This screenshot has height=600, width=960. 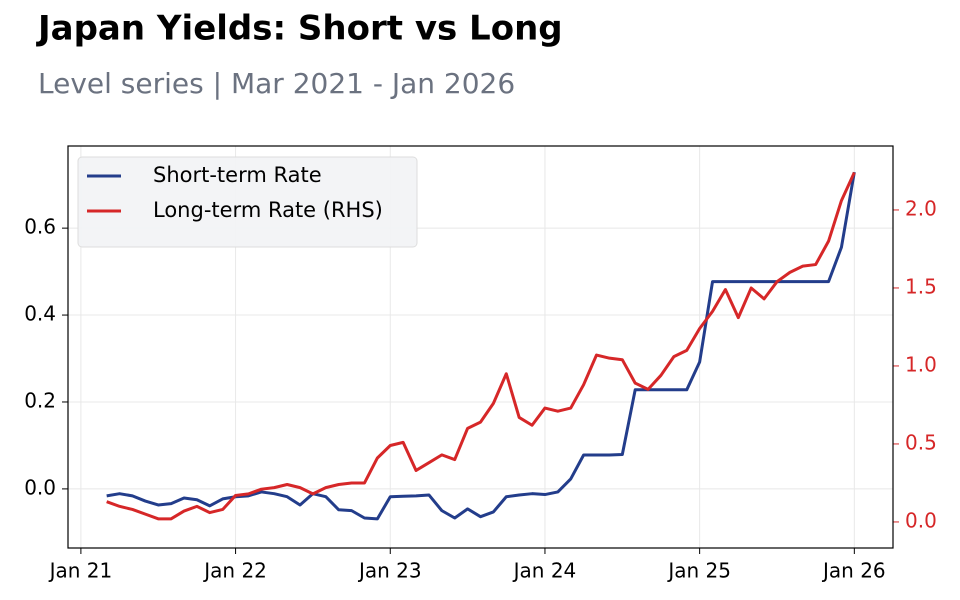 What do you see at coordinates (40, 314) in the screenshot?
I see `y-tick-label: 0.4` at bounding box center [40, 314].